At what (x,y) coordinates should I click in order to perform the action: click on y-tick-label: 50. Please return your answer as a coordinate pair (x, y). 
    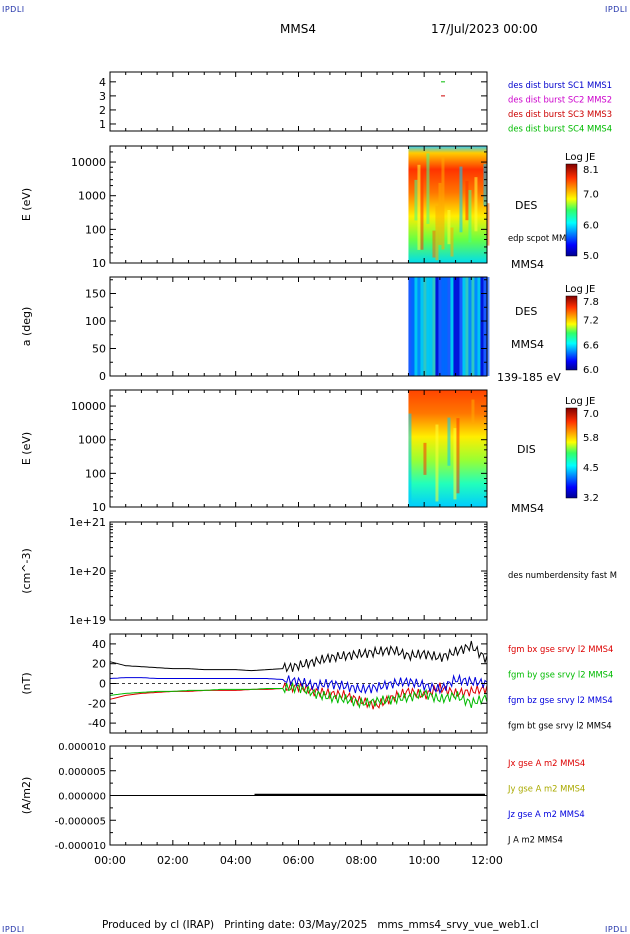
    Looking at the image, I should click on (99, 349).